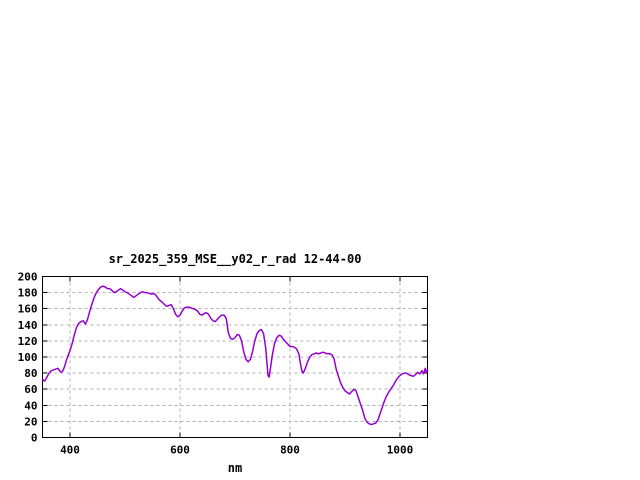 Image resolution: width=640 pixels, height=480 pixels. I want to click on x-axis-label: nm, so click(235, 468).